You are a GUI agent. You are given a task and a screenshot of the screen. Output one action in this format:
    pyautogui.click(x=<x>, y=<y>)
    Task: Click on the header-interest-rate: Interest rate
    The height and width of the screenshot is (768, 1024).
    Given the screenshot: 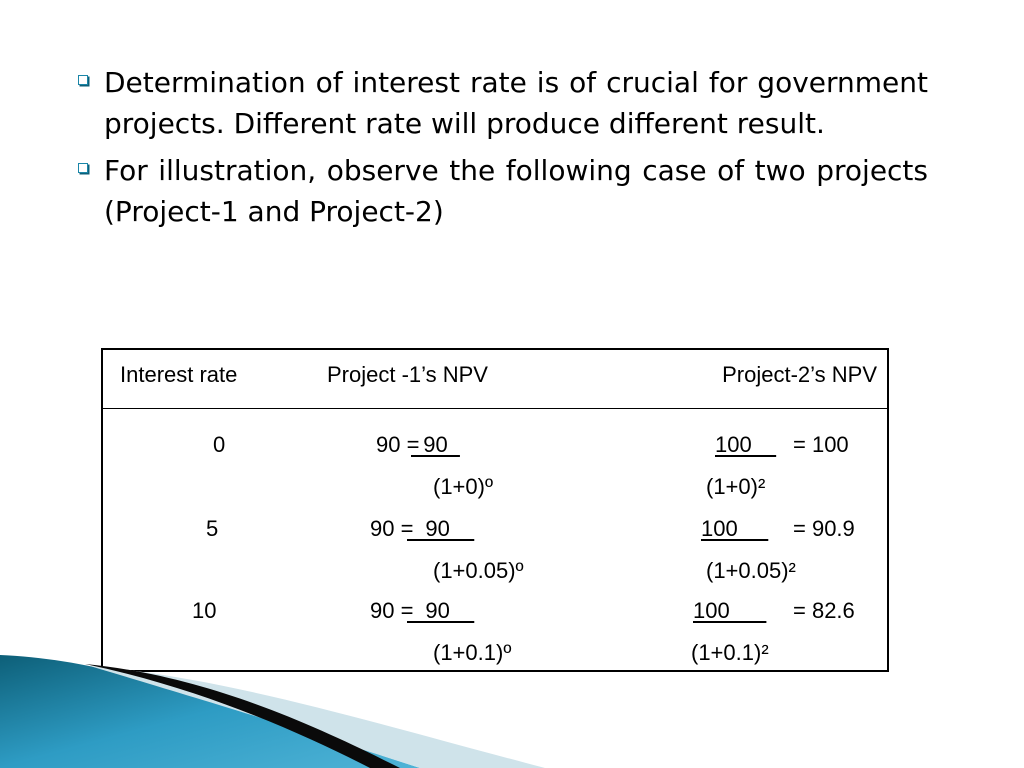 What is the action you would take?
    pyautogui.click(x=179, y=374)
    